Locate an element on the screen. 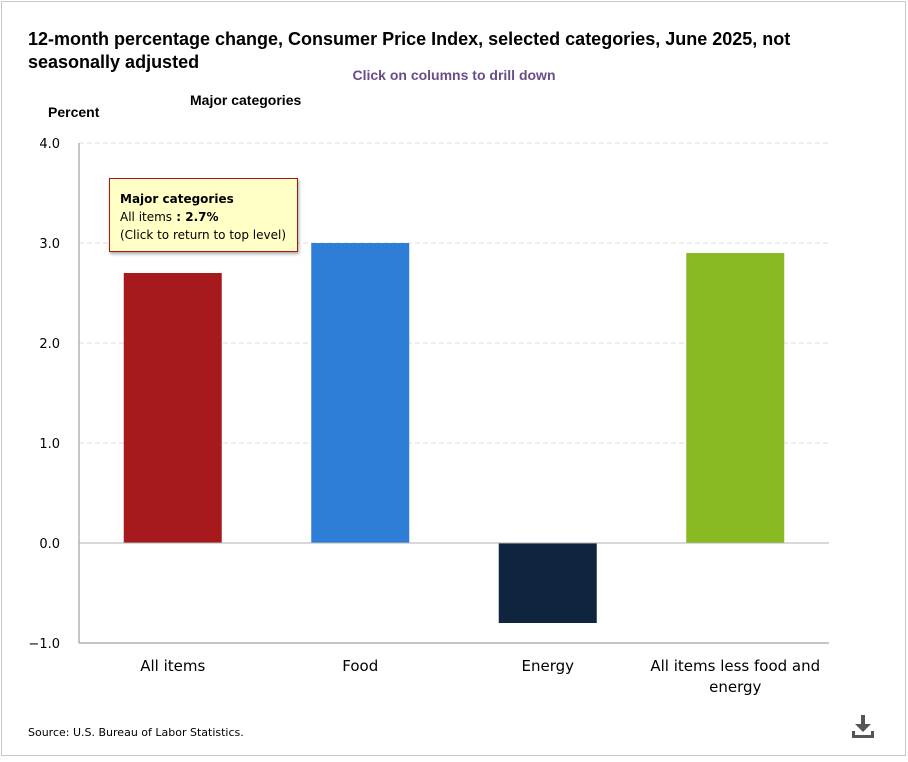 The height and width of the screenshot is (762, 908). y-axis-label: Percent is located at coordinates (74, 112).